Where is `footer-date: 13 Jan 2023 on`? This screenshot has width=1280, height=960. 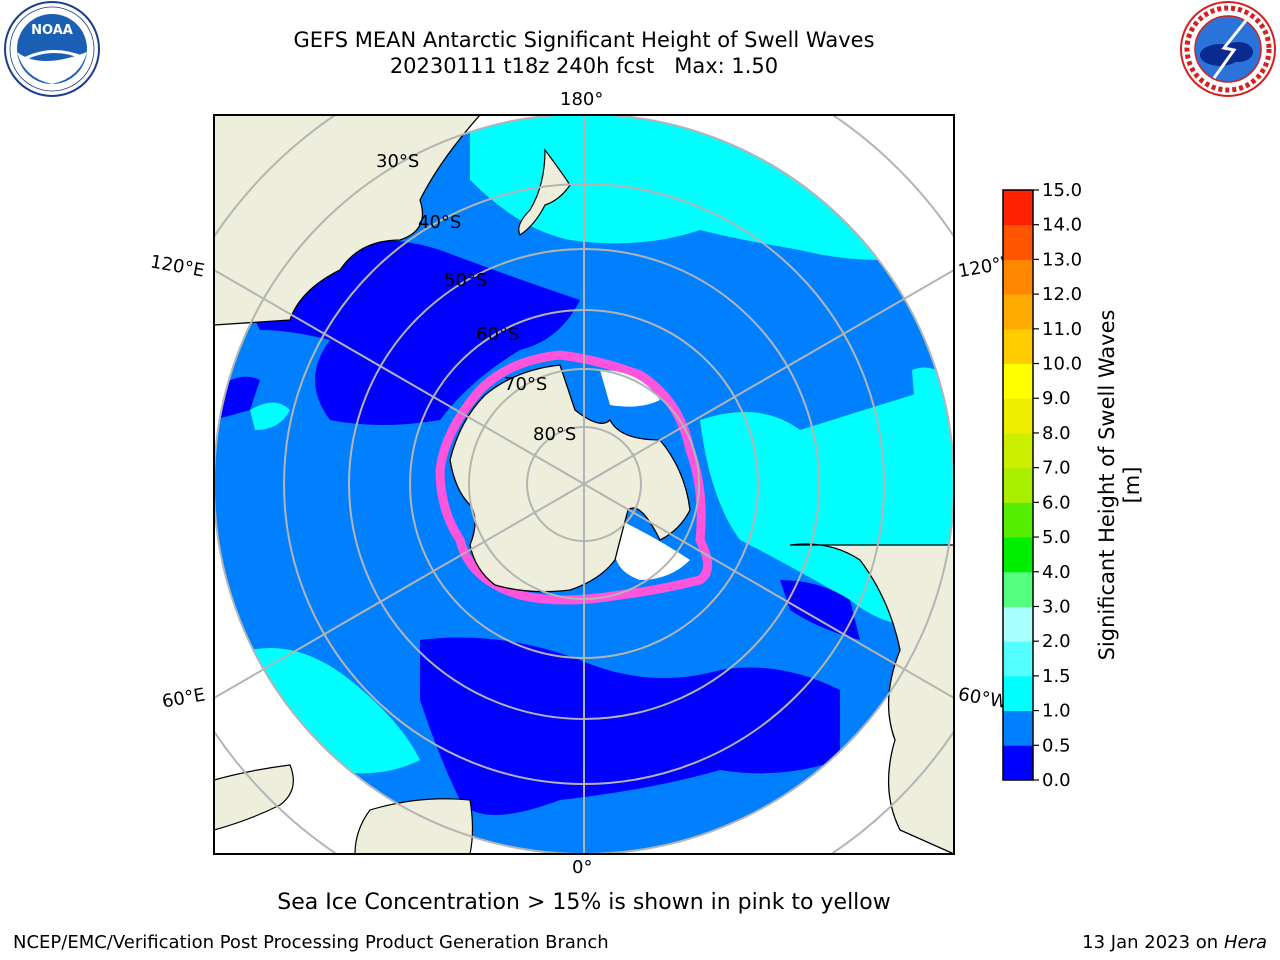
footer-date: 13 Jan 2023 on is located at coordinates (1153, 942).